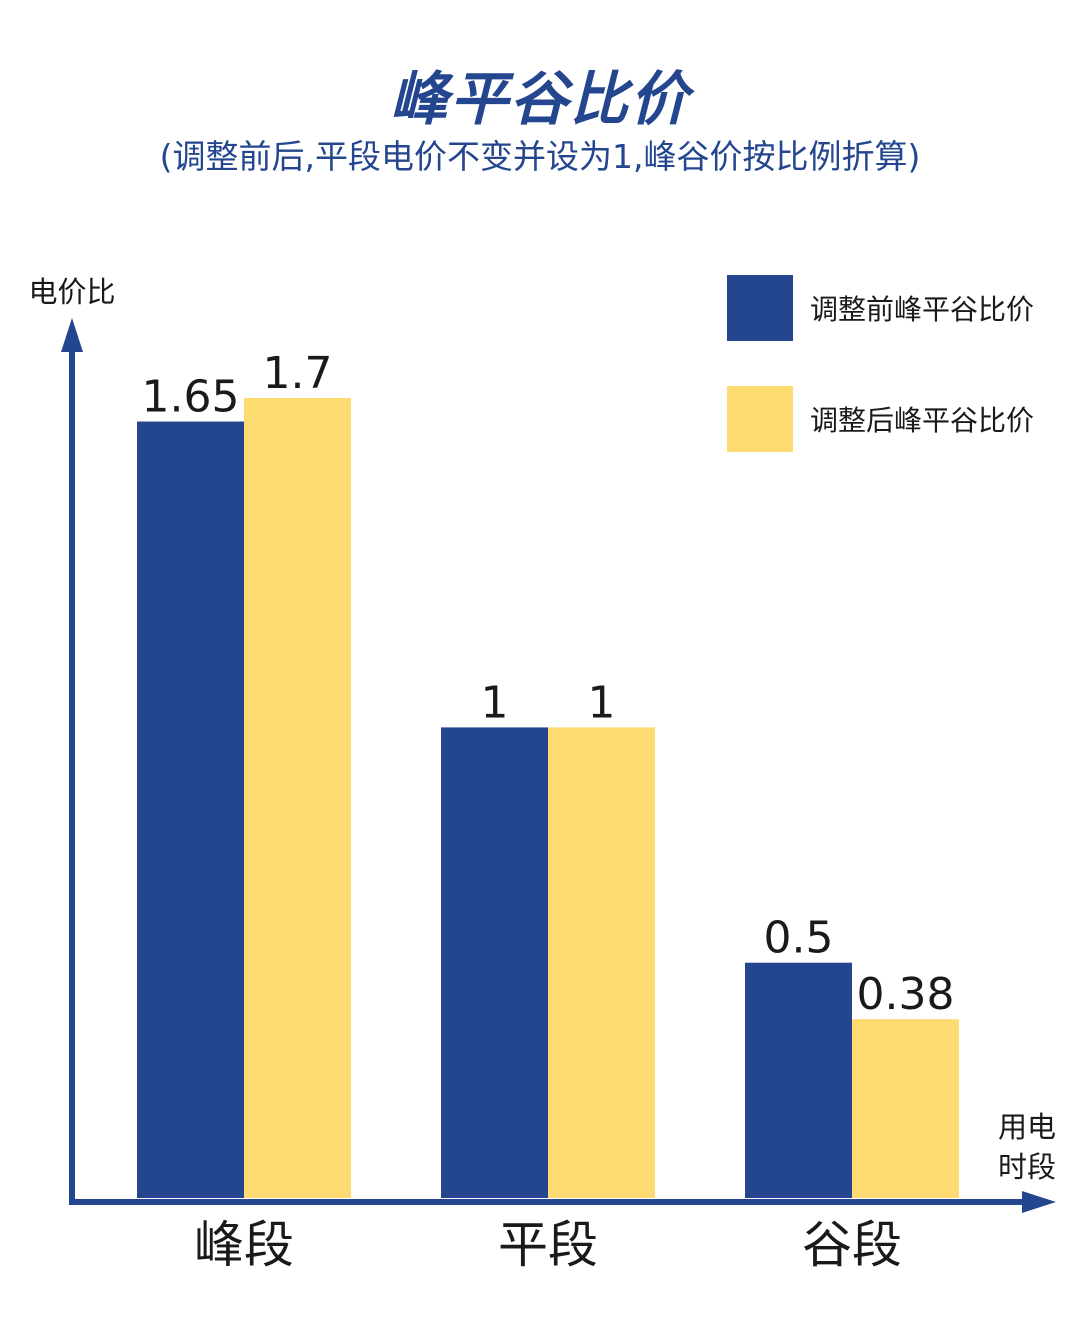 The height and width of the screenshot is (1323, 1080). I want to click on chart-title: 峰平谷比价, so click(539, 99).